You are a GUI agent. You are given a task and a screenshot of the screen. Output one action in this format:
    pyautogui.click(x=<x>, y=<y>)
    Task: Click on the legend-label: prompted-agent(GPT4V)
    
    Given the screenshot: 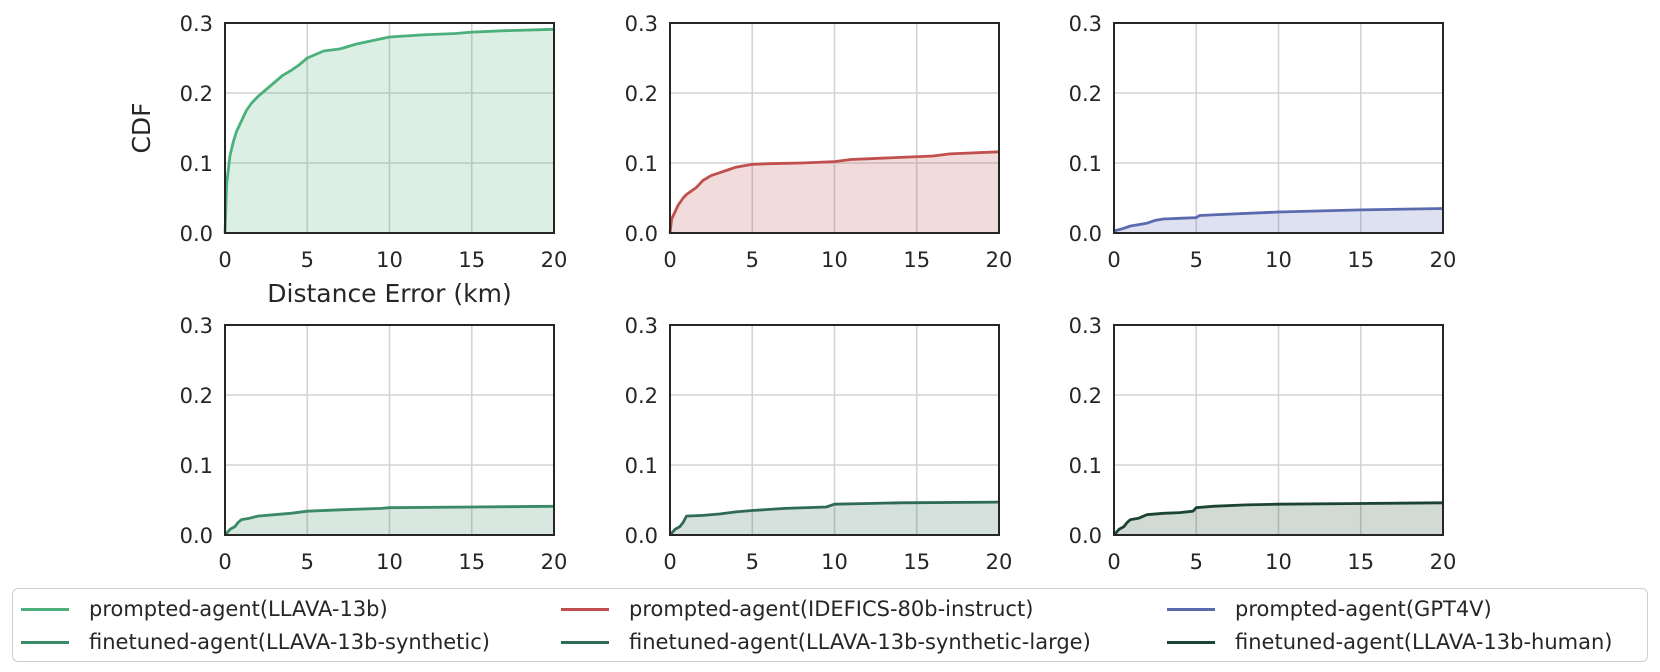 What is the action you would take?
    pyautogui.click(x=1363, y=609)
    